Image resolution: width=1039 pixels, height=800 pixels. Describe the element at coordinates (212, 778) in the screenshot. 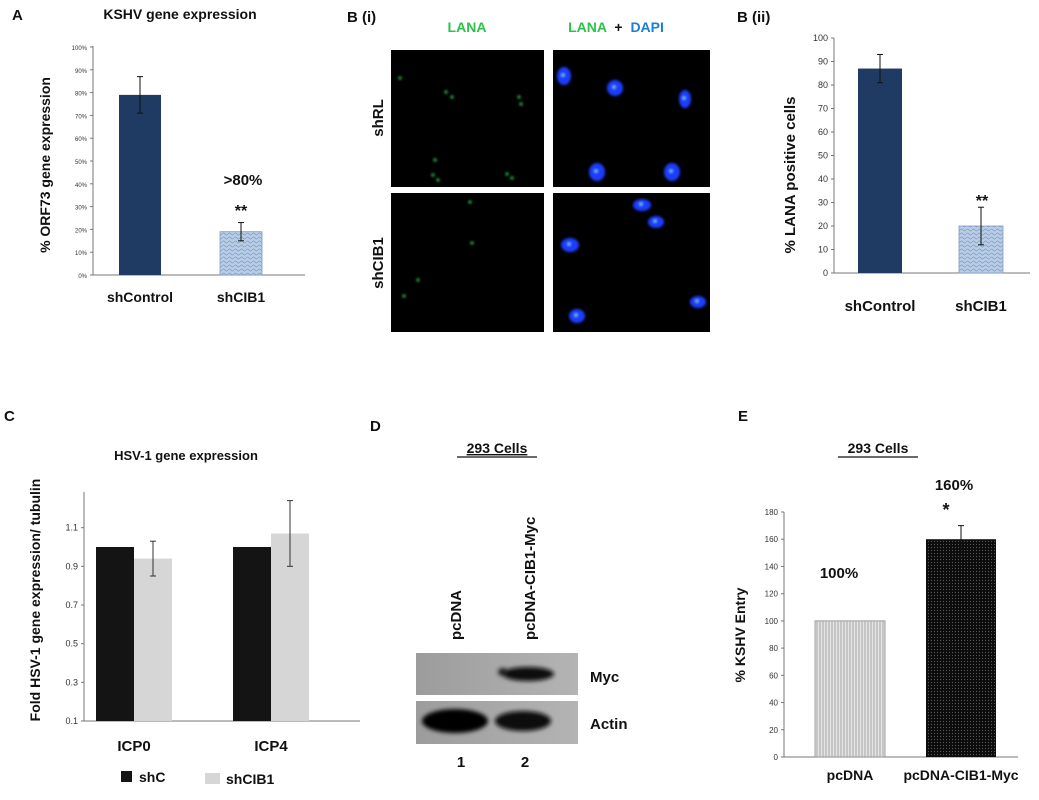

I see `legend-swatch-shcib1` at that location.